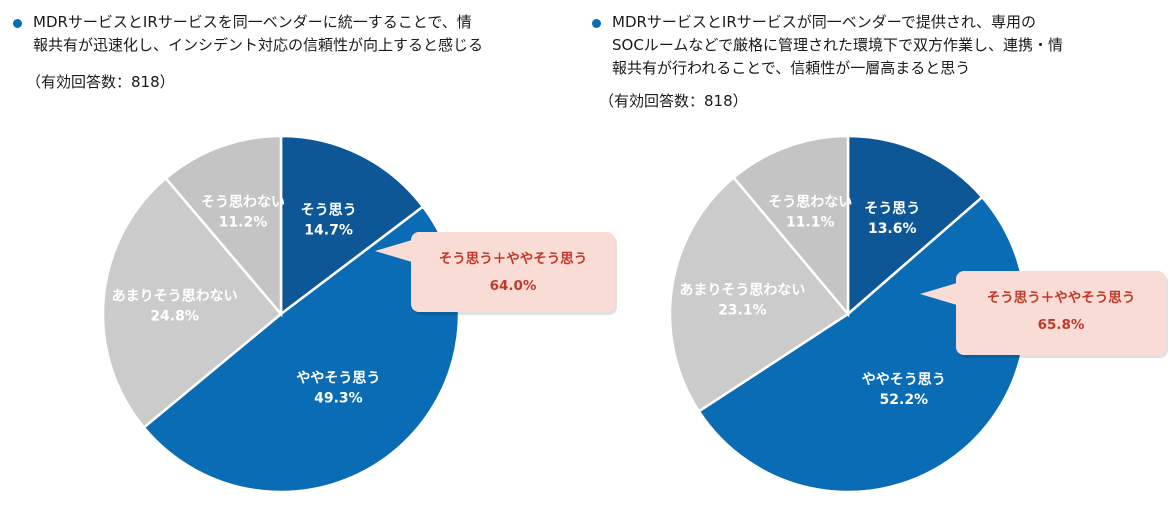 This screenshot has height=508, width=1171. What do you see at coordinates (1061, 325) in the screenshot?
I see `callout-value: 65.8%` at bounding box center [1061, 325].